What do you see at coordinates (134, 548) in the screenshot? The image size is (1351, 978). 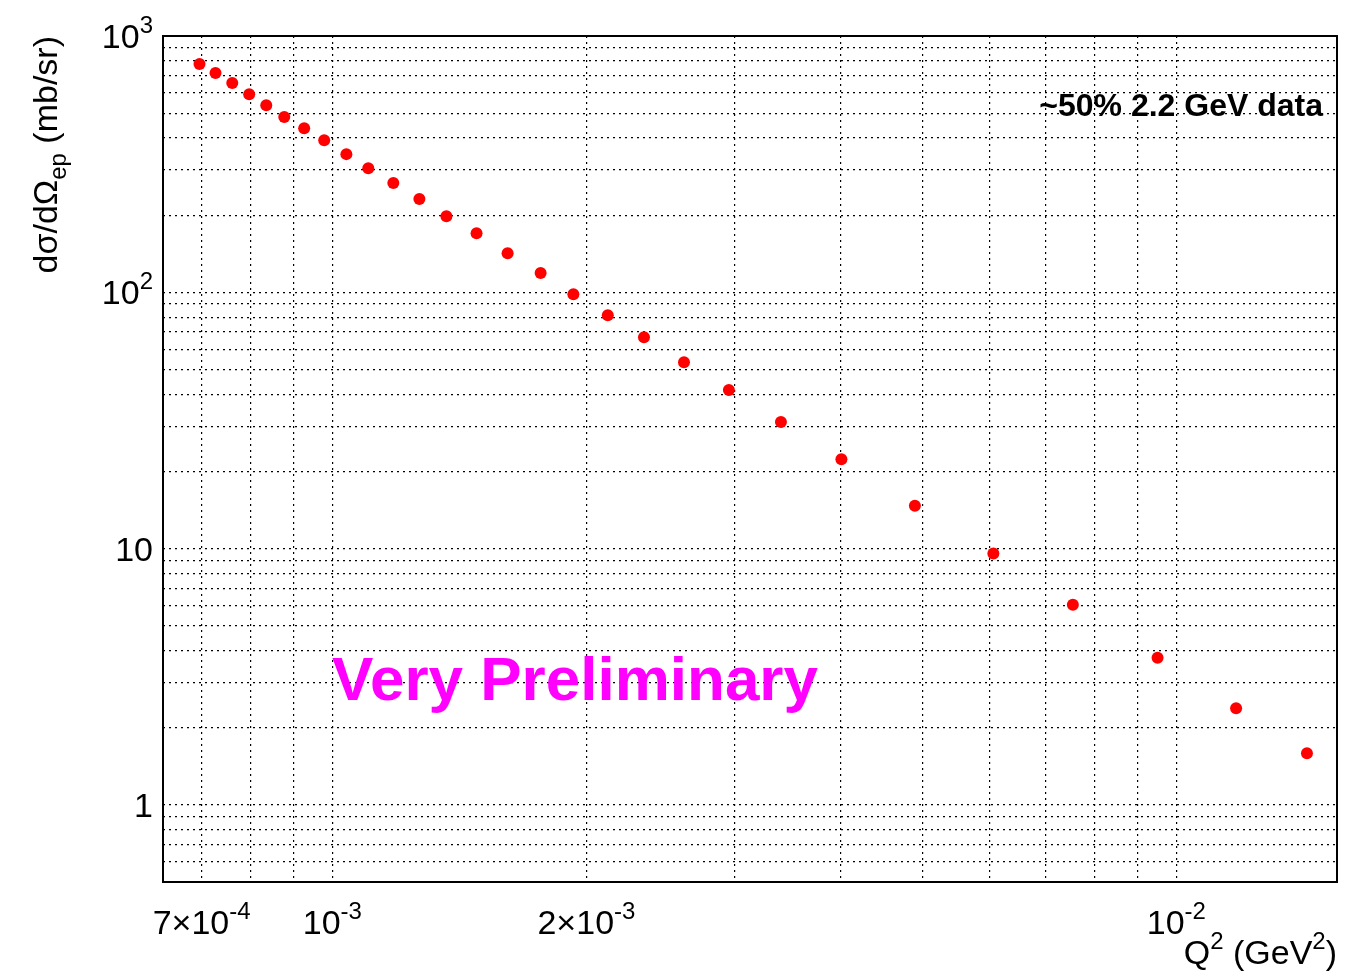 I see `y-tick-label: 10` at bounding box center [134, 548].